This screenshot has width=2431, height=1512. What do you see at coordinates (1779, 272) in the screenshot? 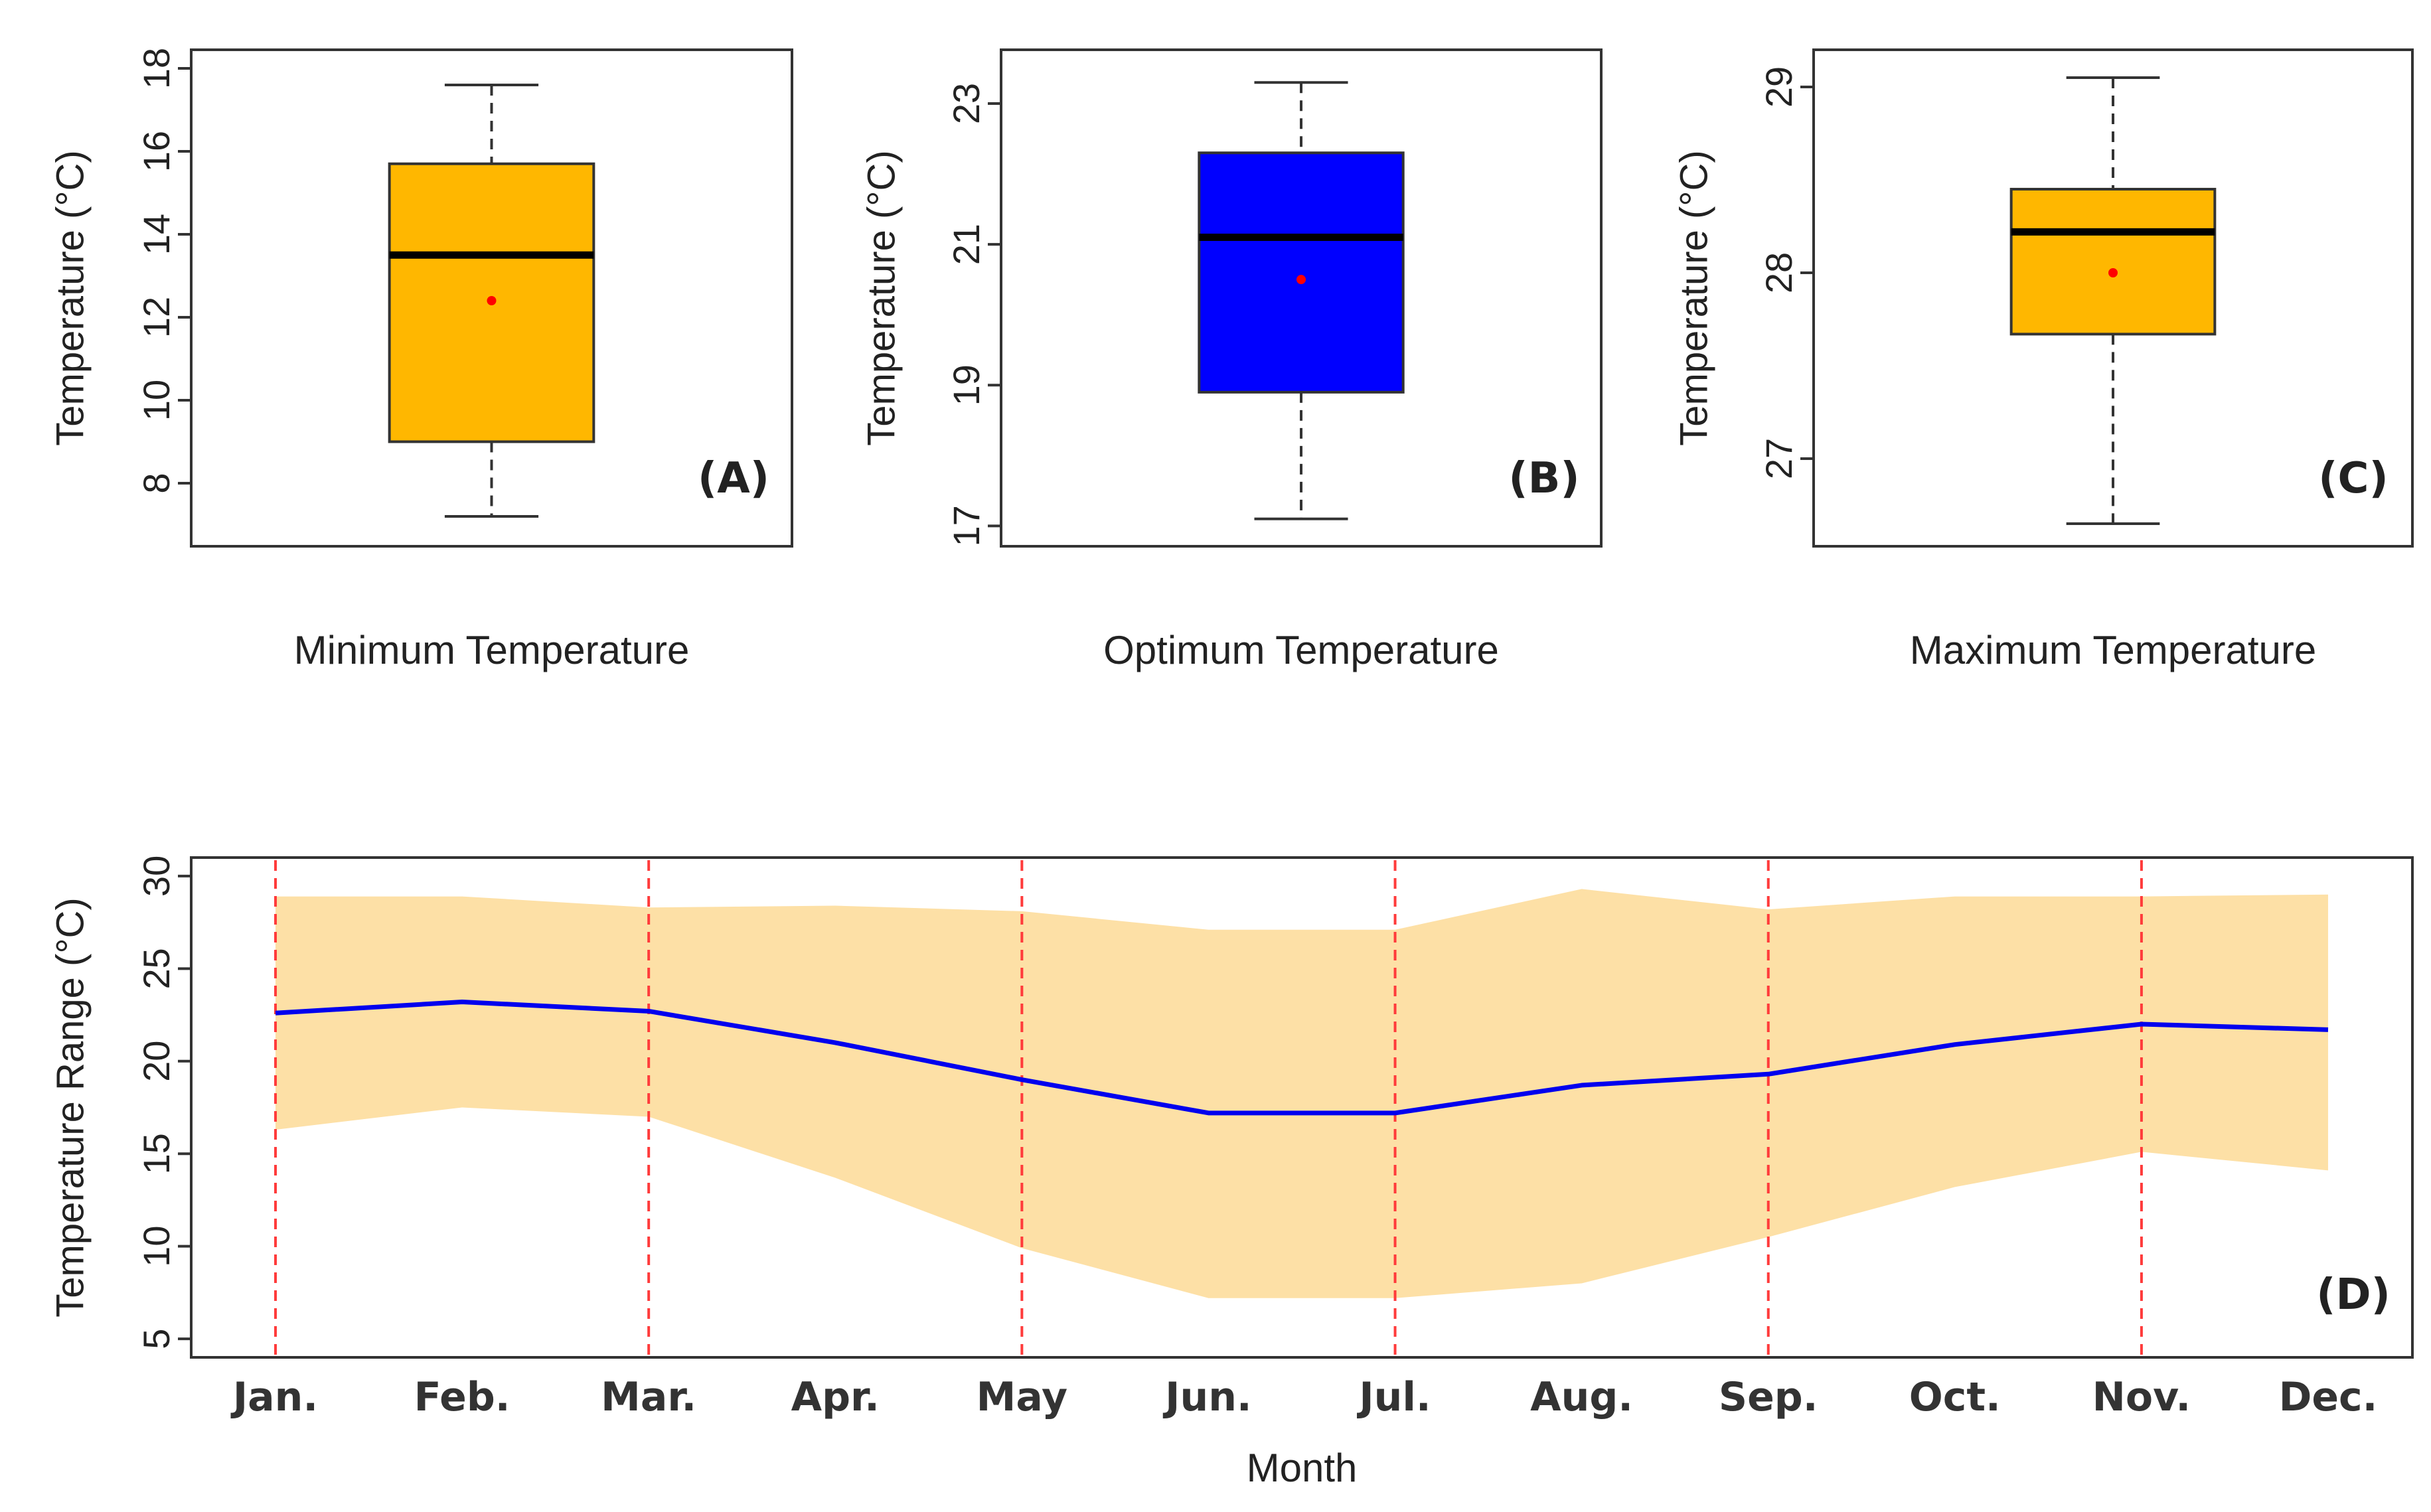
I see `y-tick-label: 28` at bounding box center [1779, 272].